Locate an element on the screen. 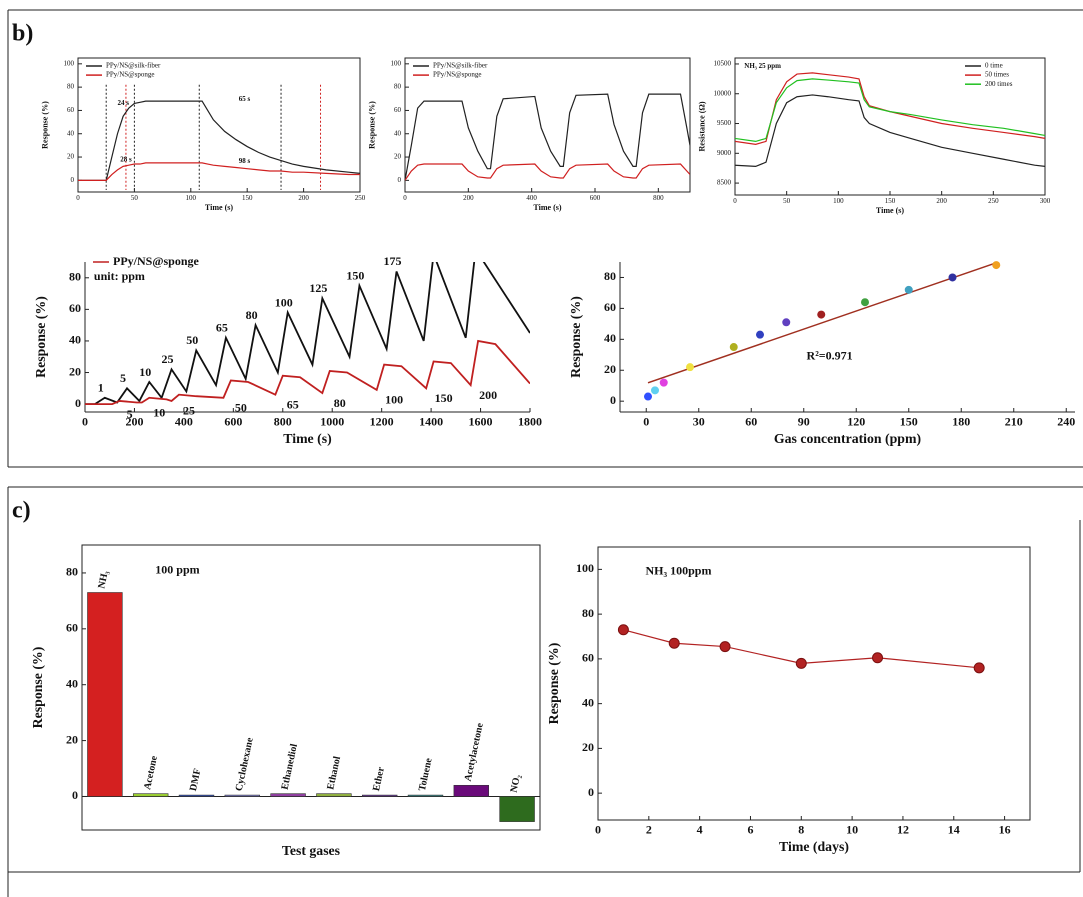 The height and width of the screenshot is (897, 1083). x-tick-label: 120 is located at coordinates (856, 422).